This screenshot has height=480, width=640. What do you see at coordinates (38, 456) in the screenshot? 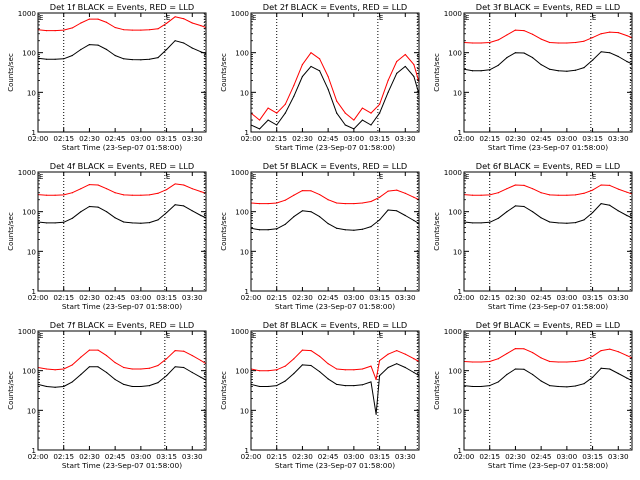
I see `x-tick-label: 02:00` at bounding box center [38, 456].